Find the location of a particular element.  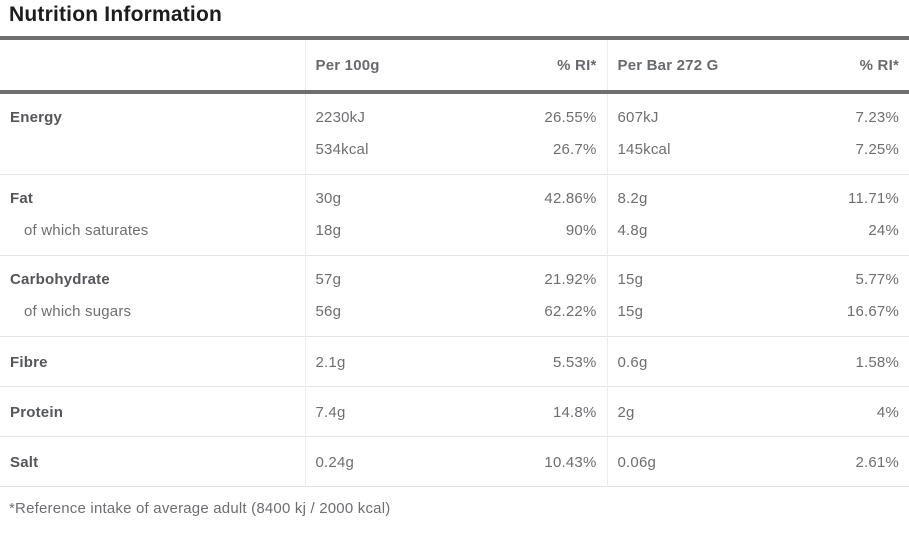

per-100g-ri-cell: 26.55% is located at coordinates (531, 114).